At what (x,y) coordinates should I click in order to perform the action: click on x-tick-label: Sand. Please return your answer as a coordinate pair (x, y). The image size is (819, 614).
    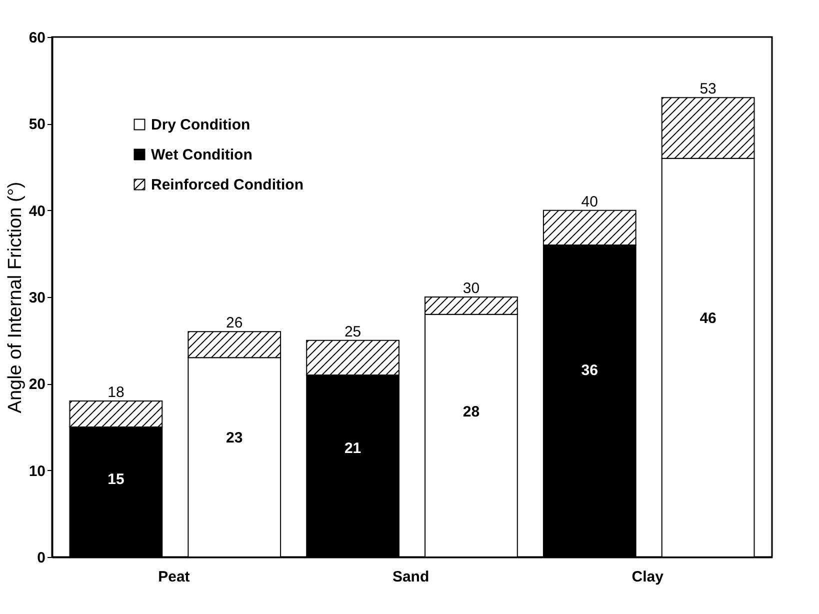
    Looking at the image, I should click on (411, 577).